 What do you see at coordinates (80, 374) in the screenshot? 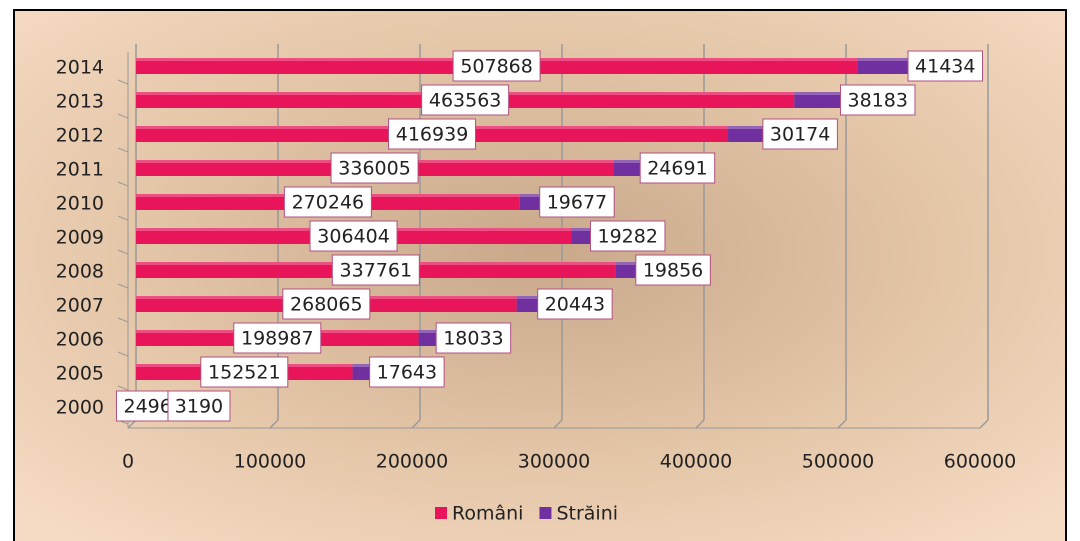
I see `y-tick-label: 2005` at bounding box center [80, 374].